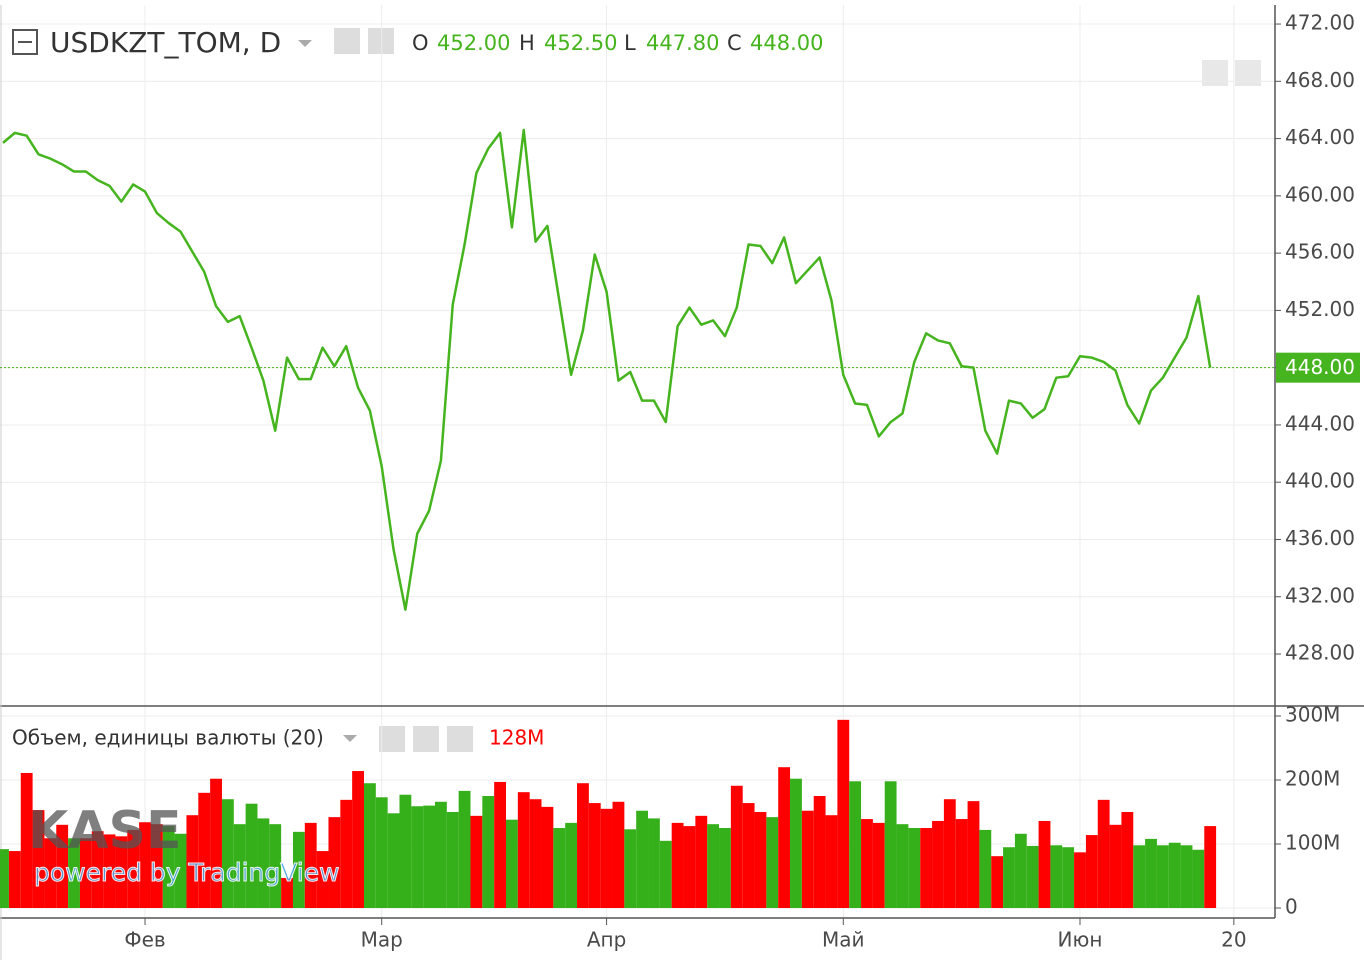 This screenshot has width=1364, height=960. What do you see at coordinates (382, 940) in the screenshot?
I see `x-tick-label: Мар` at bounding box center [382, 940].